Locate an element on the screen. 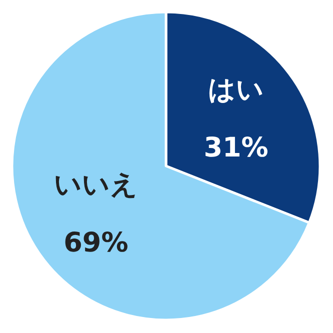 The height and width of the screenshot is (333, 333). slice-label: はい is located at coordinates (236, 90).